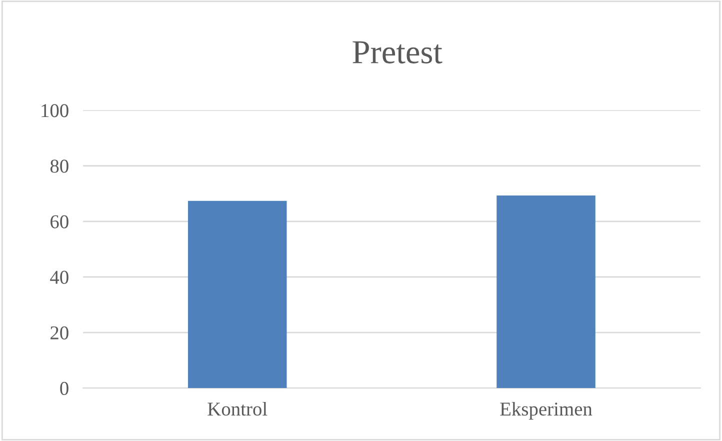 The height and width of the screenshot is (441, 722). What do you see at coordinates (59, 166) in the screenshot?
I see `y-tick-label: 80` at bounding box center [59, 166].